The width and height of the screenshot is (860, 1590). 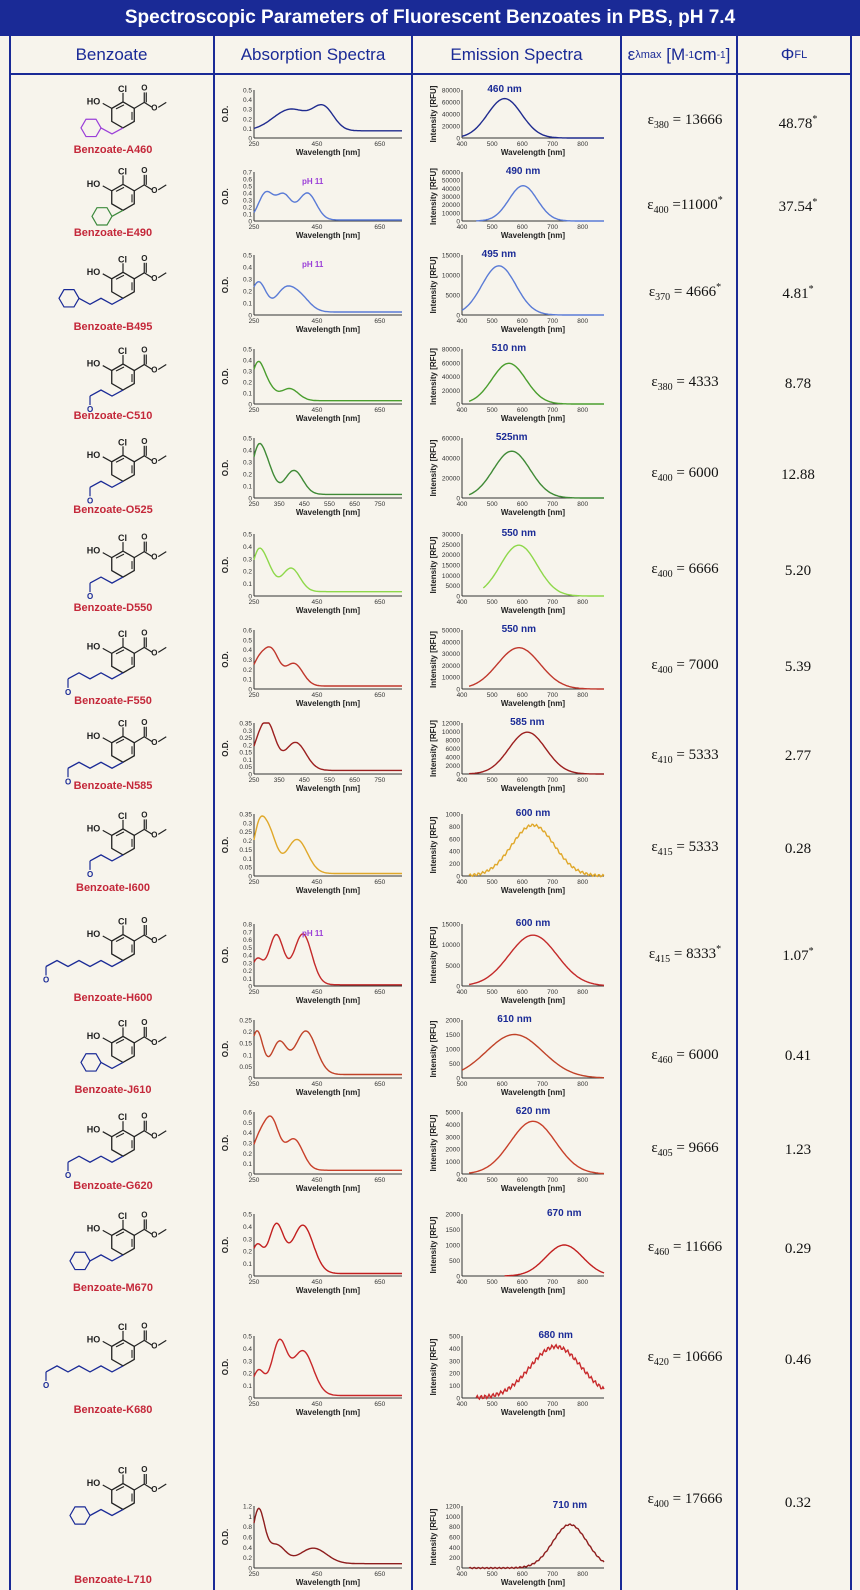 What do you see at coordinates (433, 564) in the screenshot?
I see `y-axis-title: Intensity [RFU]` at bounding box center [433, 564].